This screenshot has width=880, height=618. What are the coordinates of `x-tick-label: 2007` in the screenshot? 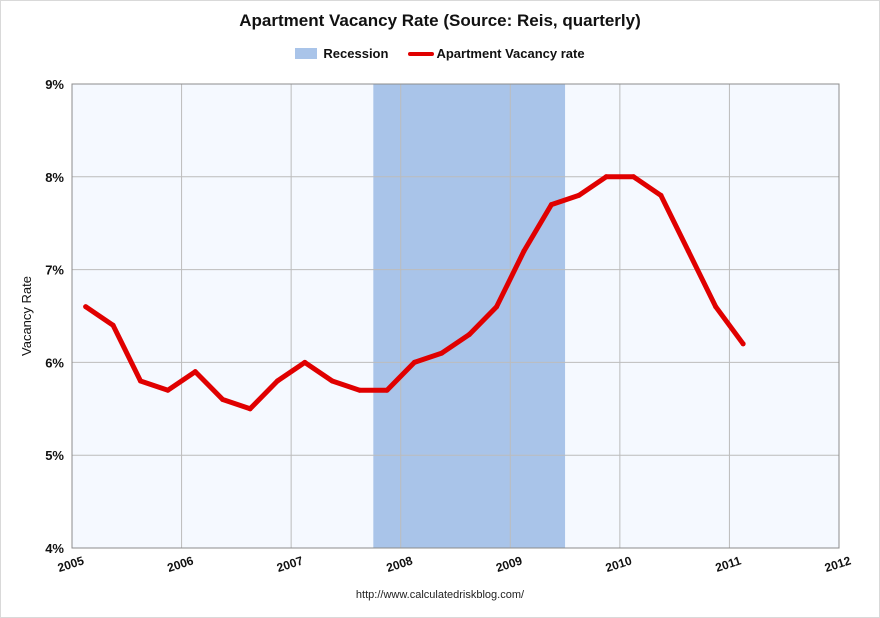 It's located at (290, 564).